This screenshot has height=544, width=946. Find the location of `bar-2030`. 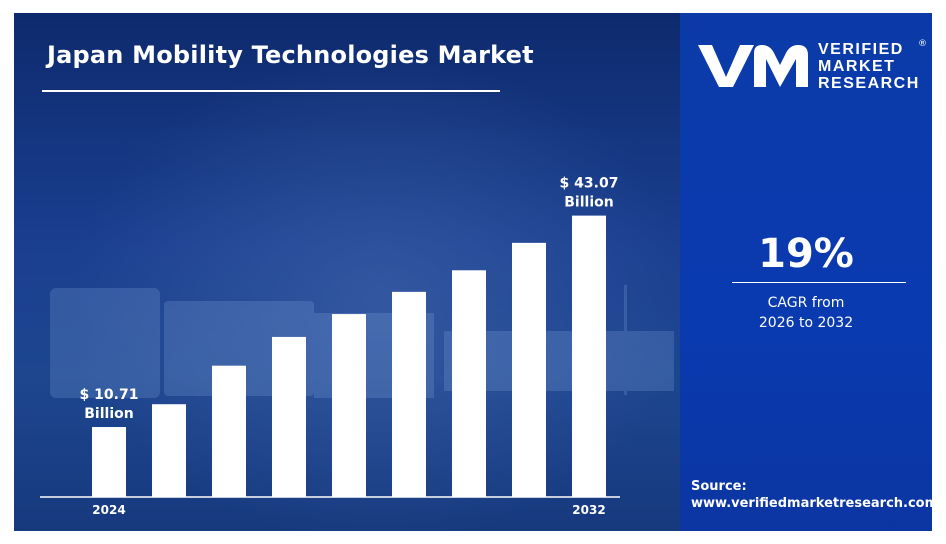

bar-2030 is located at coordinates (469, 383).